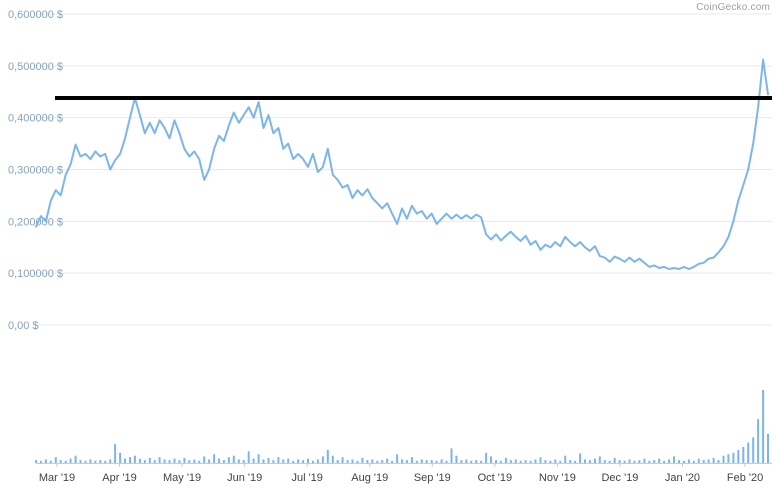  Describe the element at coordinates (35, 67) in the screenshot. I see `y-axis-label: 0,500000 $` at that location.